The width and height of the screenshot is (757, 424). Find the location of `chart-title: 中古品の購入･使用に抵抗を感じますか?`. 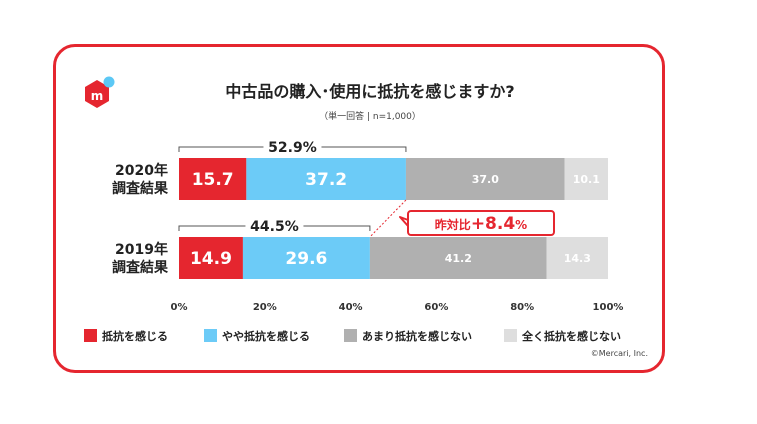

chart-title: 中古品の購入･使用に抵抗を感じますか? is located at coordinates (369, 91).